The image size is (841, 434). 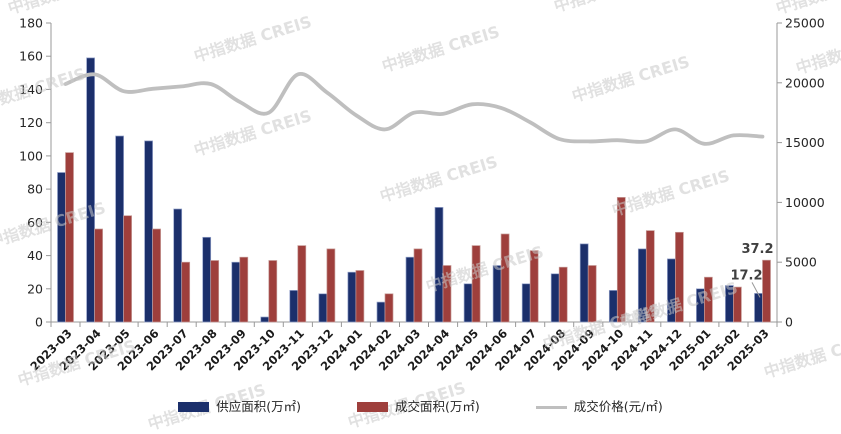 I want to click on legend-item-transaction-area: 成交面积(万㎡), so click(x=418, y=406).